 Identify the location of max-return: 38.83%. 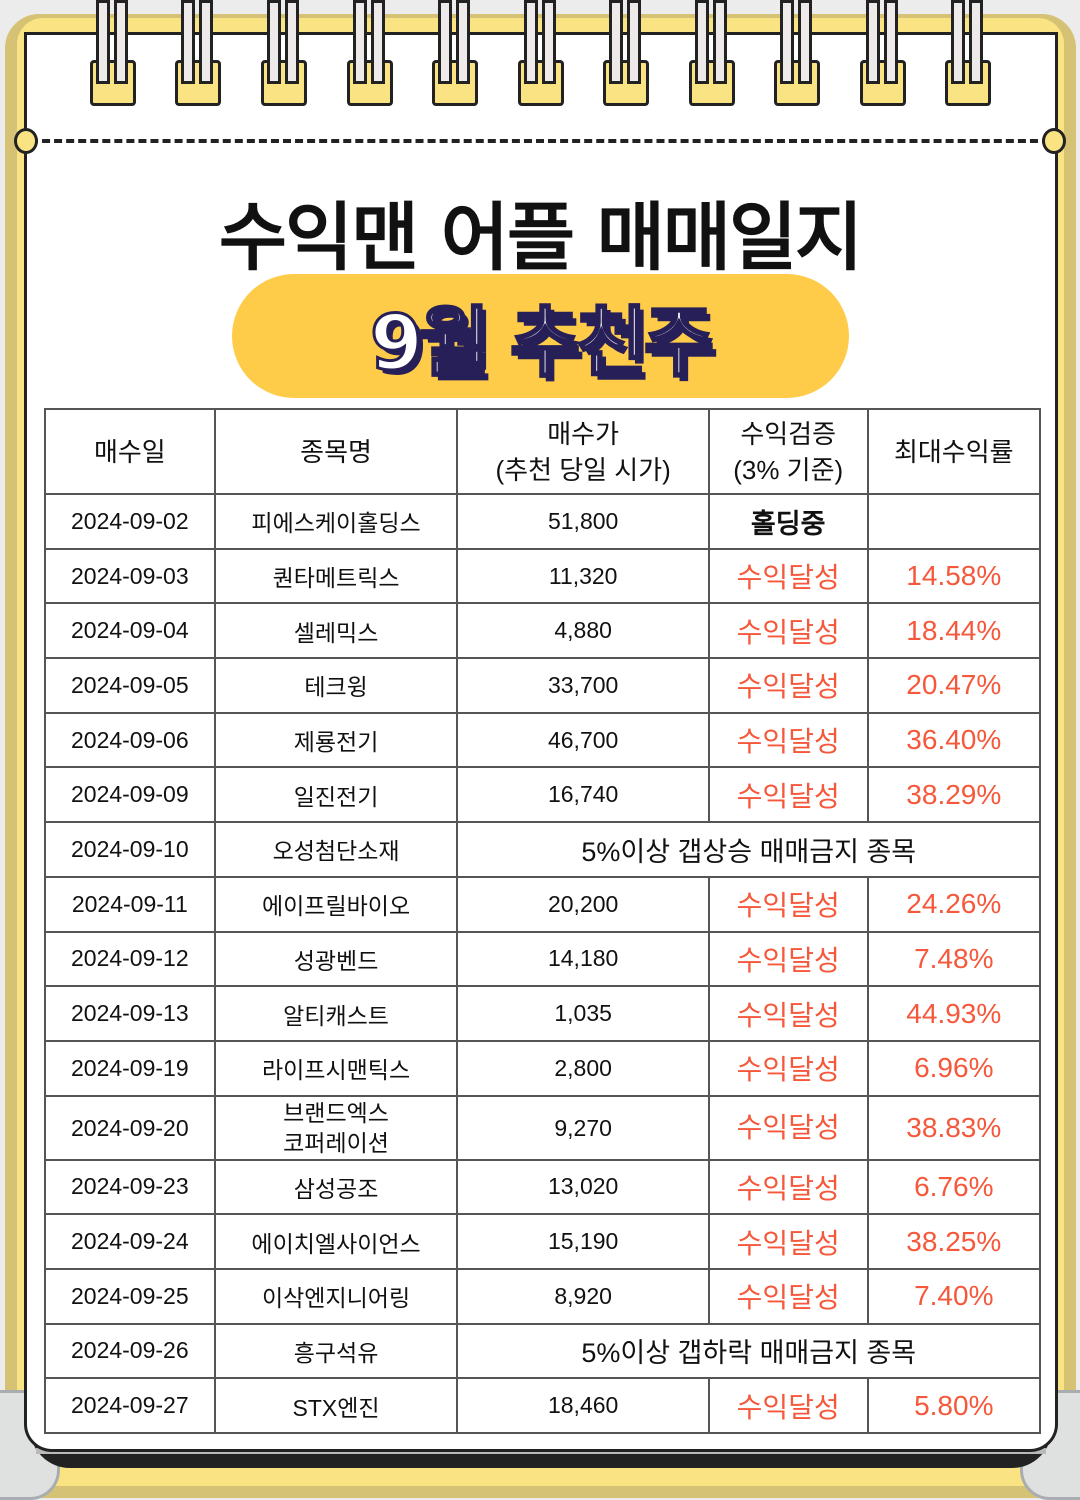
(954, 1127).